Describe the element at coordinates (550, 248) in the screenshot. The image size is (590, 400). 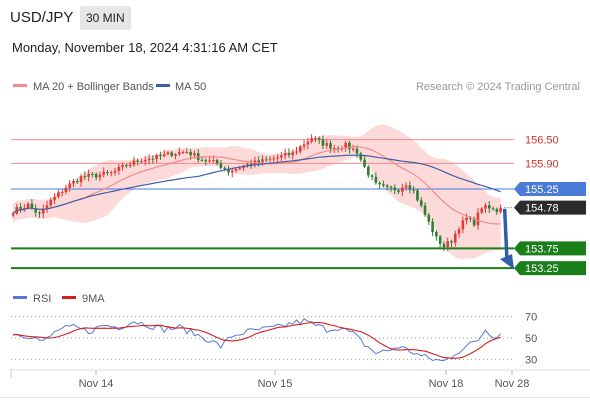
I see `level-tag-support` at that location.